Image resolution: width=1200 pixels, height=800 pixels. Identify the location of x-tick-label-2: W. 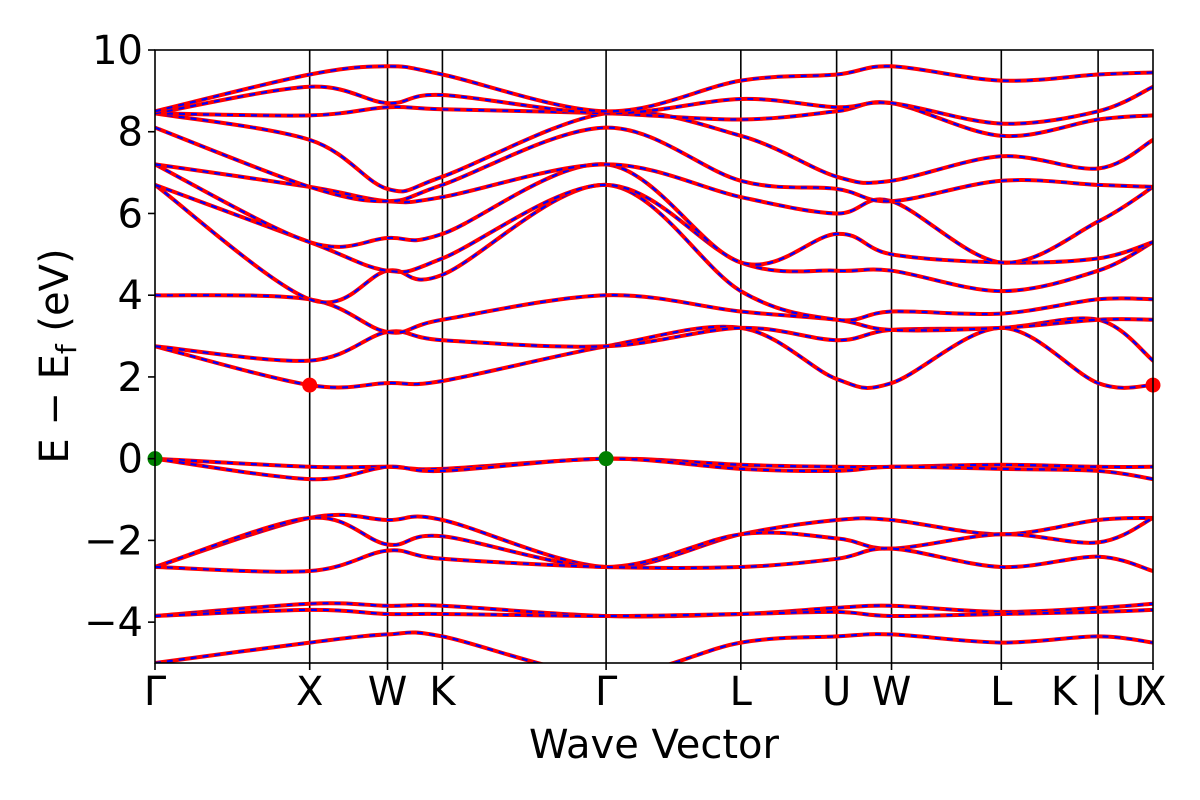
(388, 692).